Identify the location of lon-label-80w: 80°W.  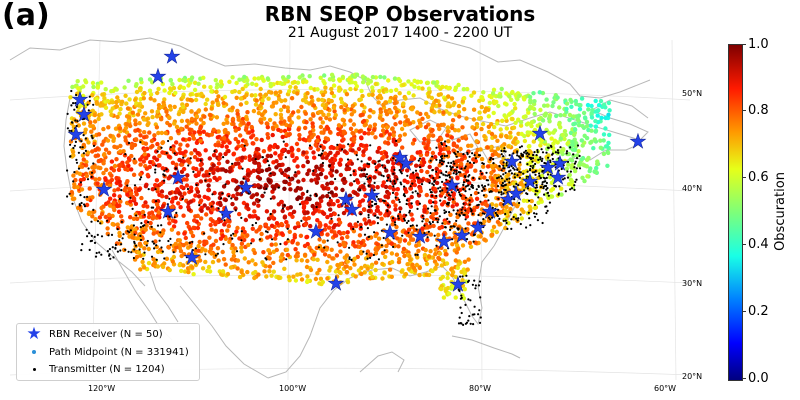
(480, 388).